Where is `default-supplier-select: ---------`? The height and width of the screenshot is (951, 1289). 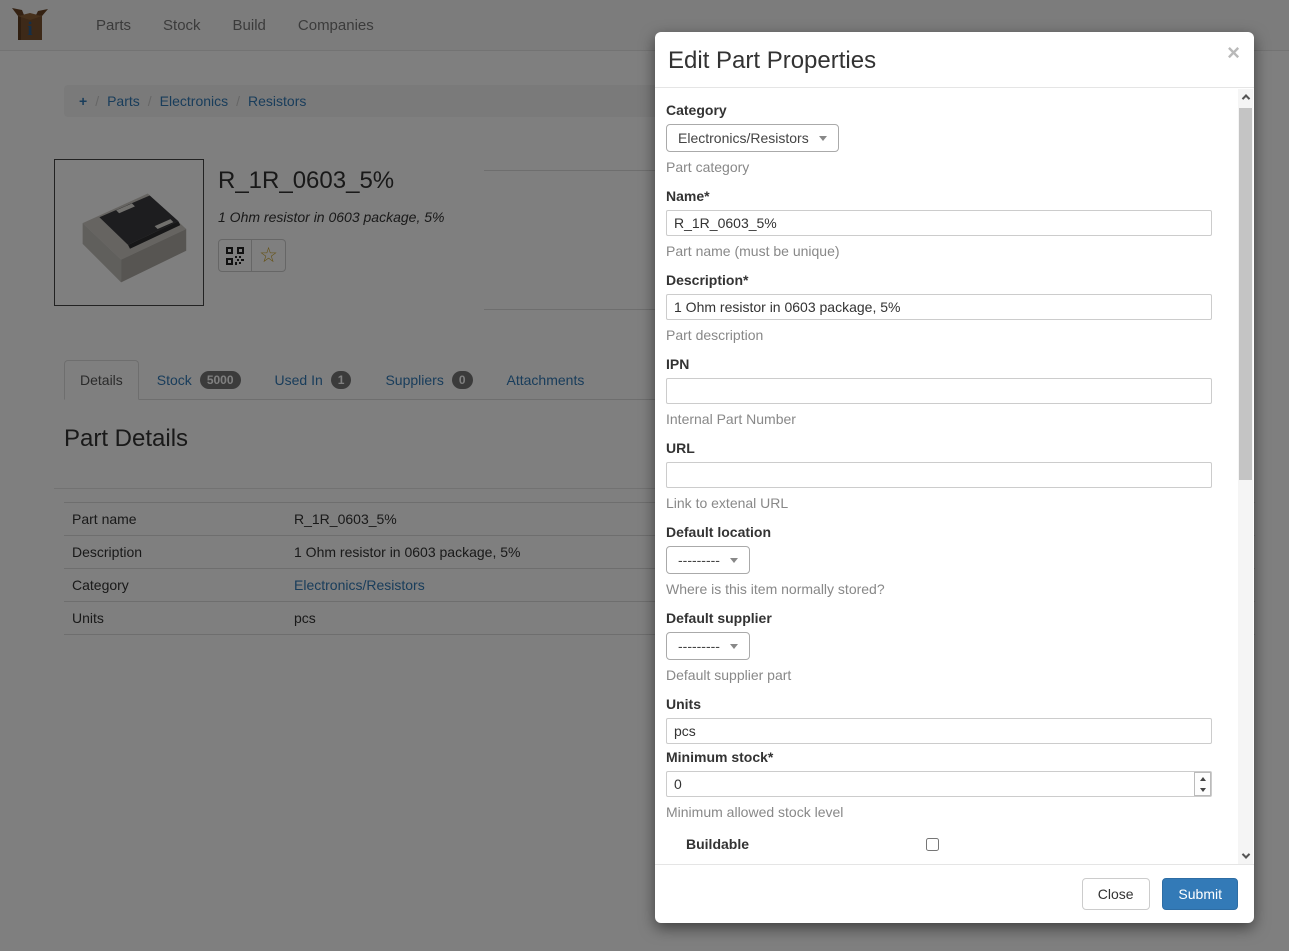
default-supplier-select: --------- is located at coordinates (708, 646).